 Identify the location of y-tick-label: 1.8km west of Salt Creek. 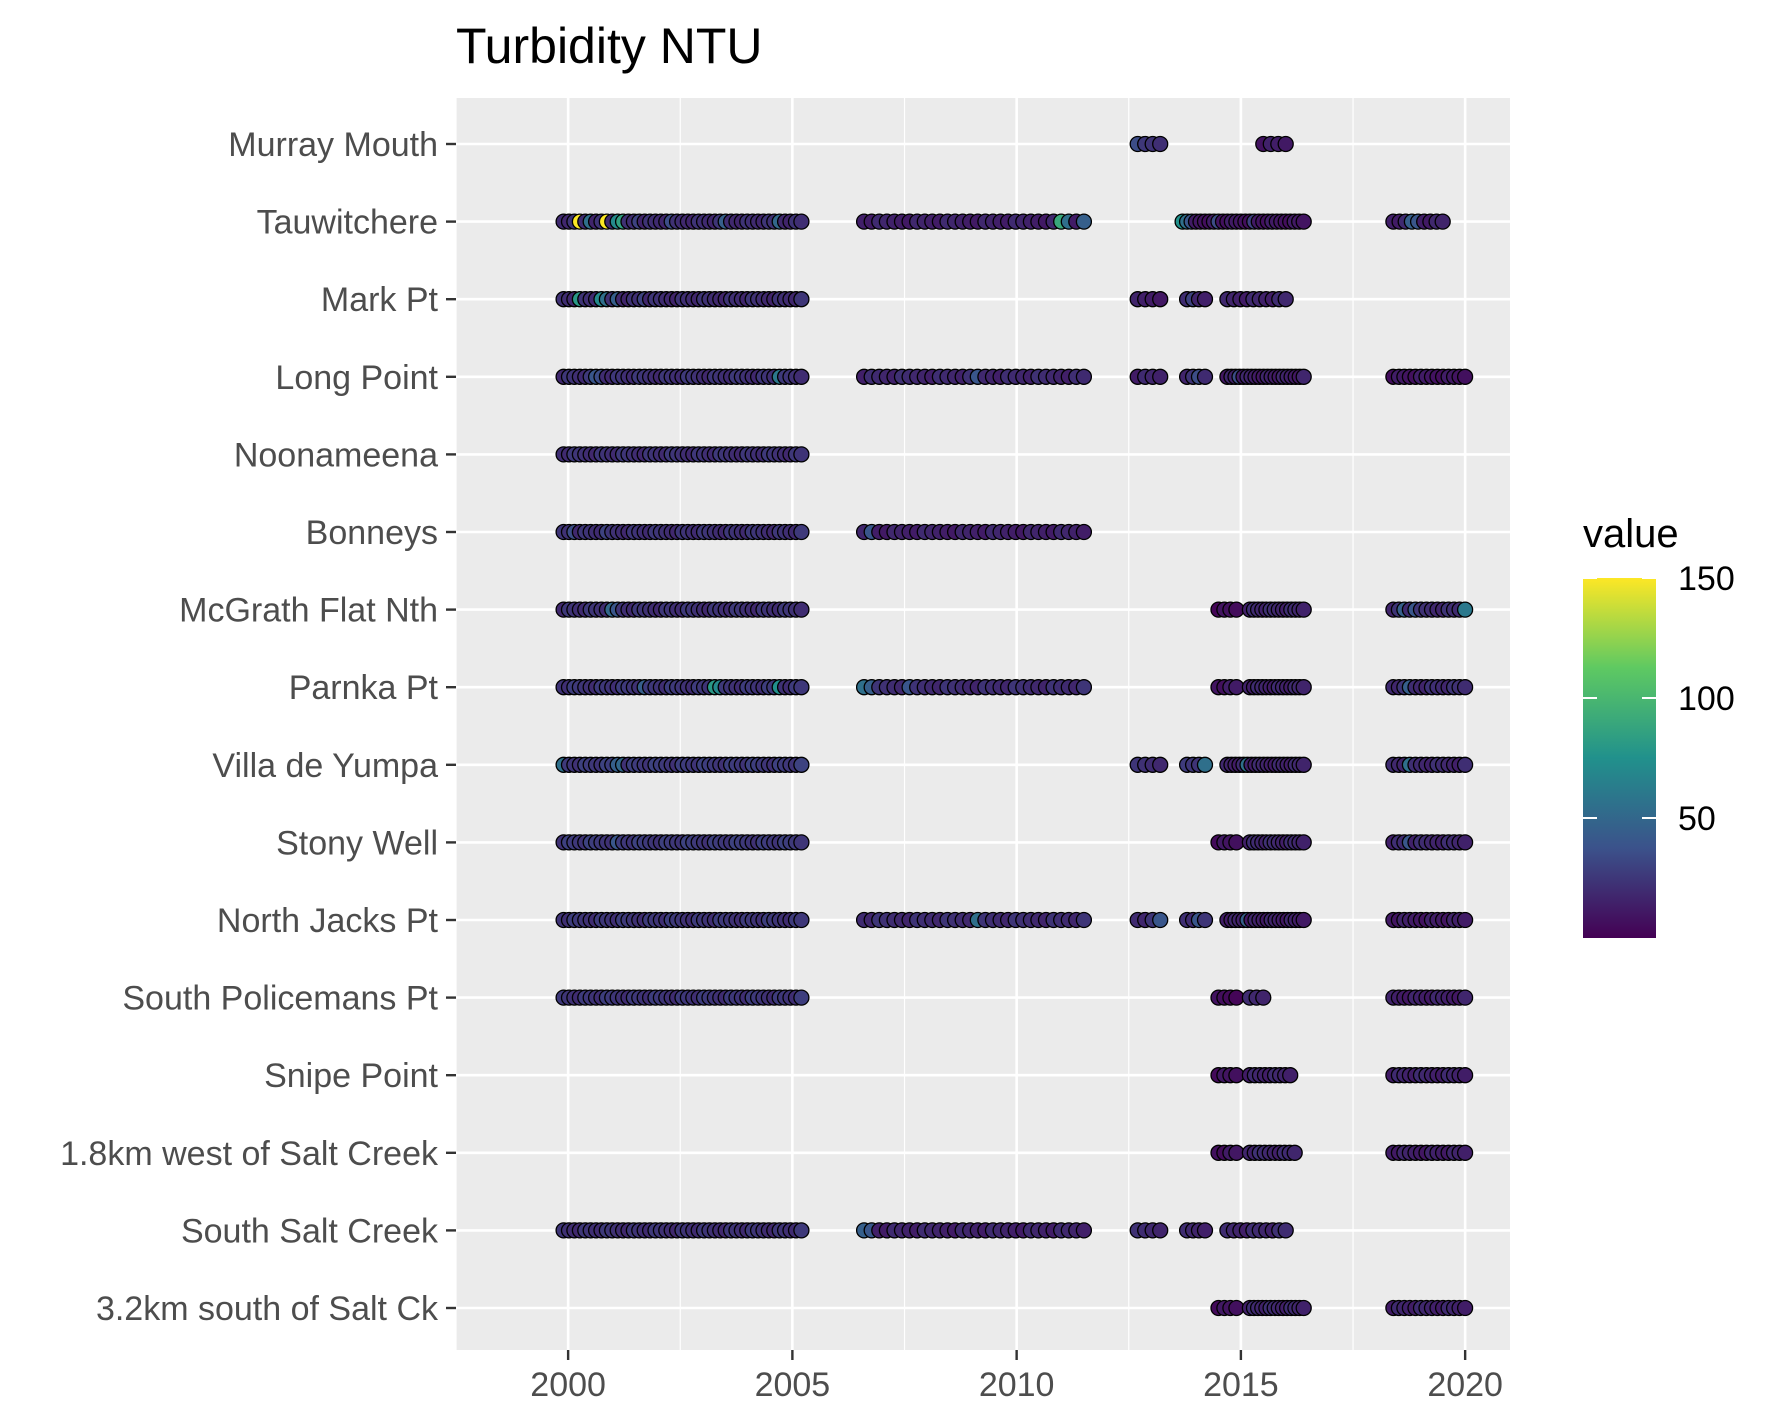
(249, 1154).